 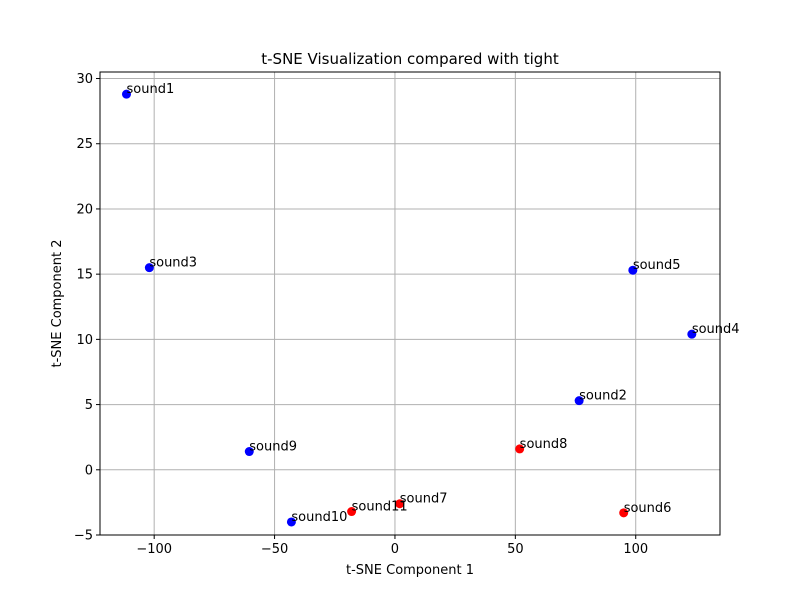 What do you see at coordinates (635, 549) in the screenshot?
I see `x-tick-label: 100` at bounding box center [635, 549].